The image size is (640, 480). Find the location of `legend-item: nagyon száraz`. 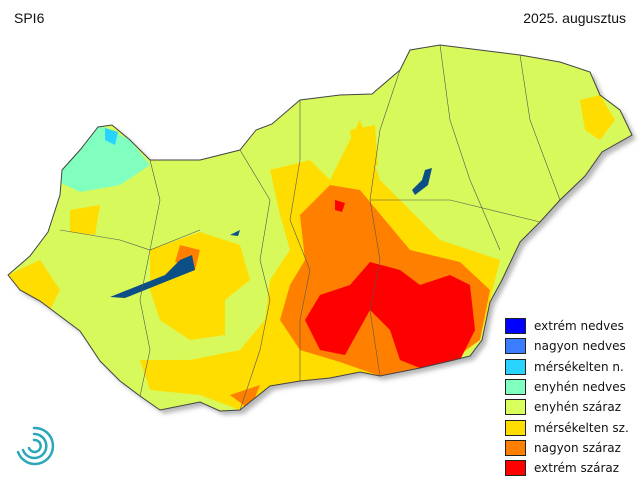

legend-item: nagyon száraz is located at coordinates (567, 448).